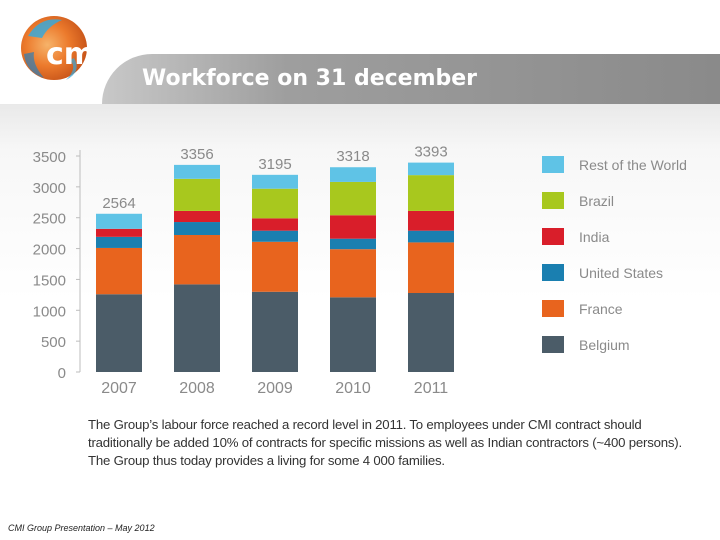 The width and height of the screenshot is (720, 540). What do you see at coordinates (431, 388) in the screenshot?
I see `x-tick-label: 2011` at bounding box center [431, 388].